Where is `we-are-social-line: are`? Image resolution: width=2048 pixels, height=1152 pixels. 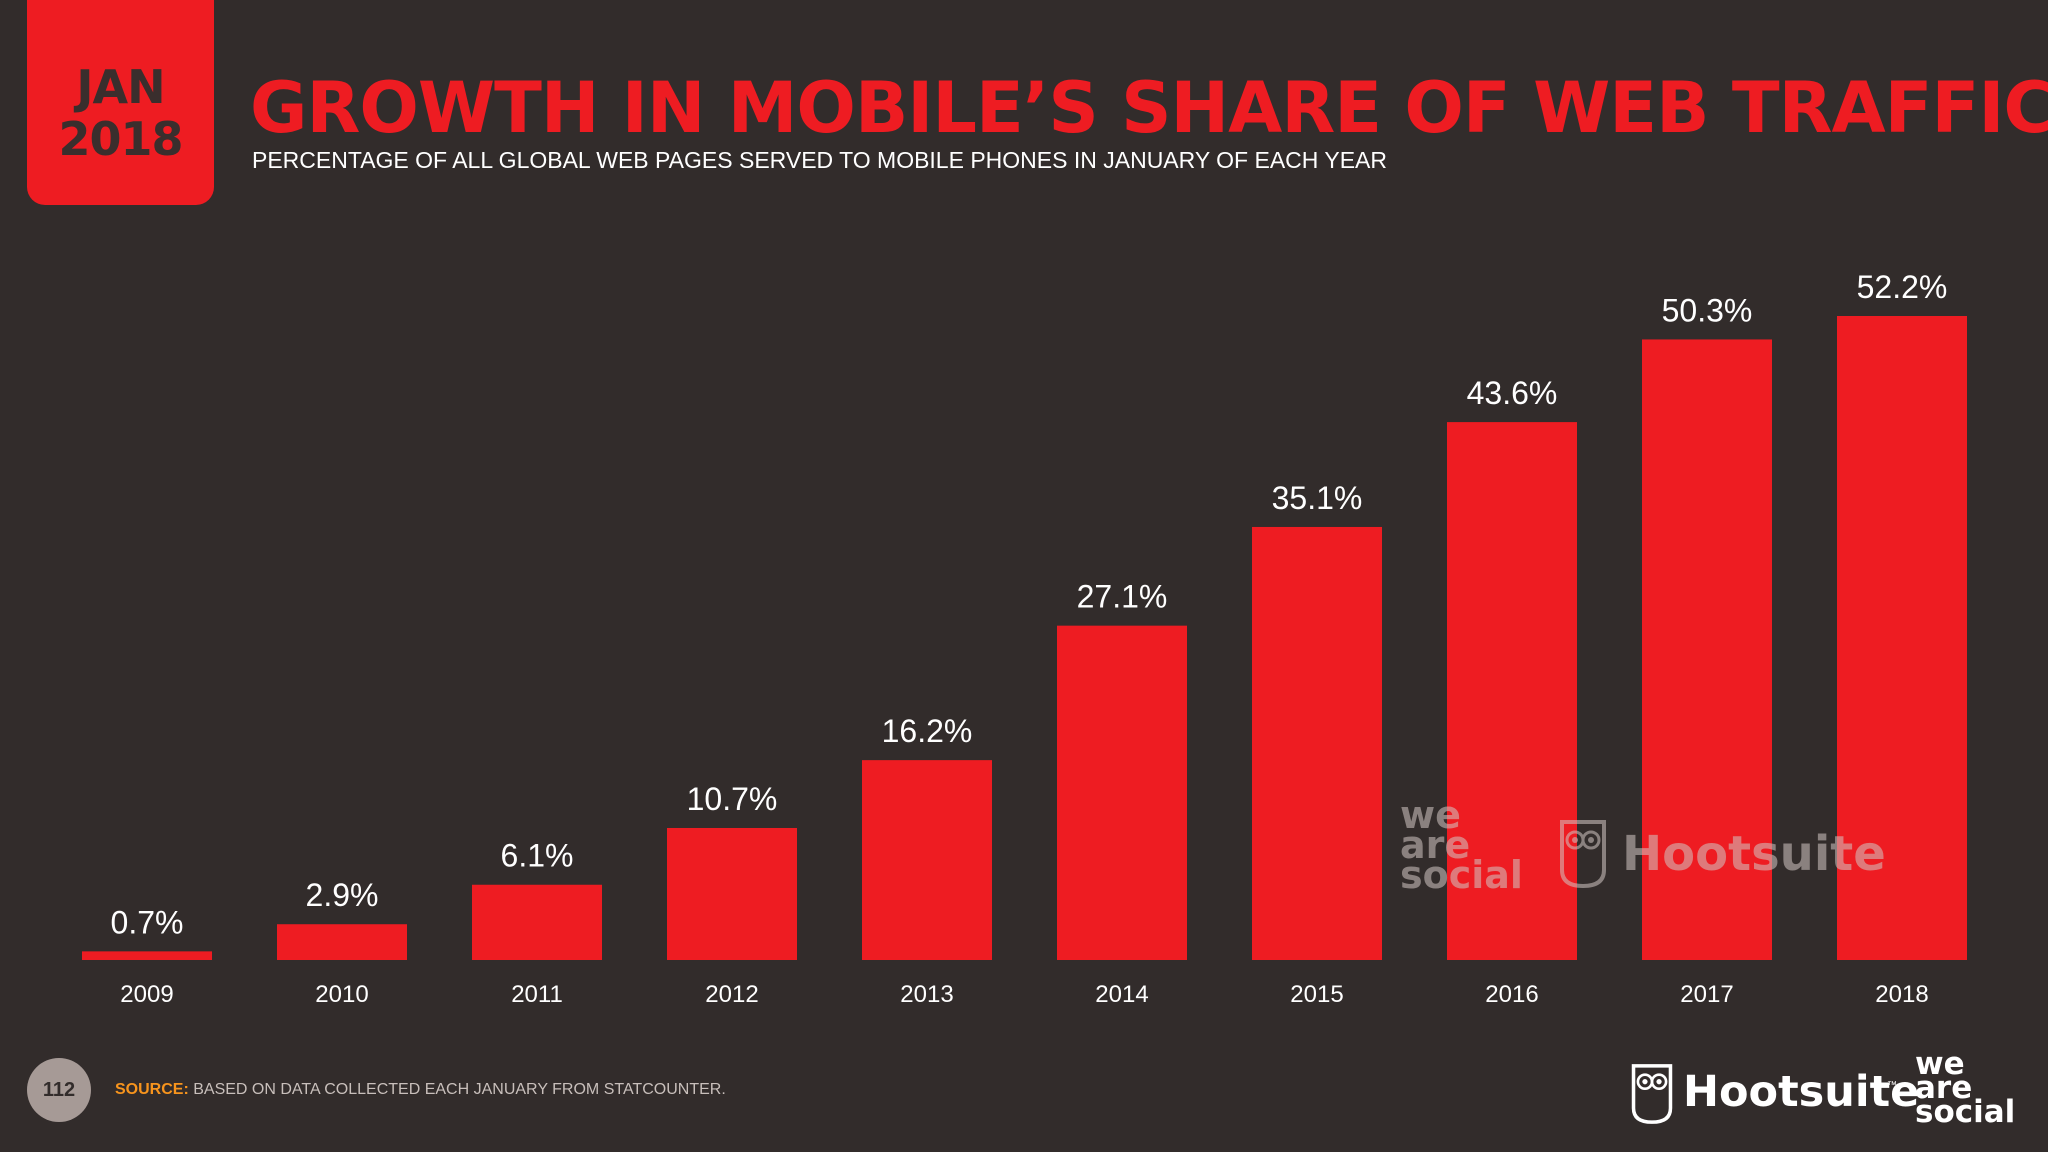
we-are-social-line: are is located at coordinates (1944, 1088).